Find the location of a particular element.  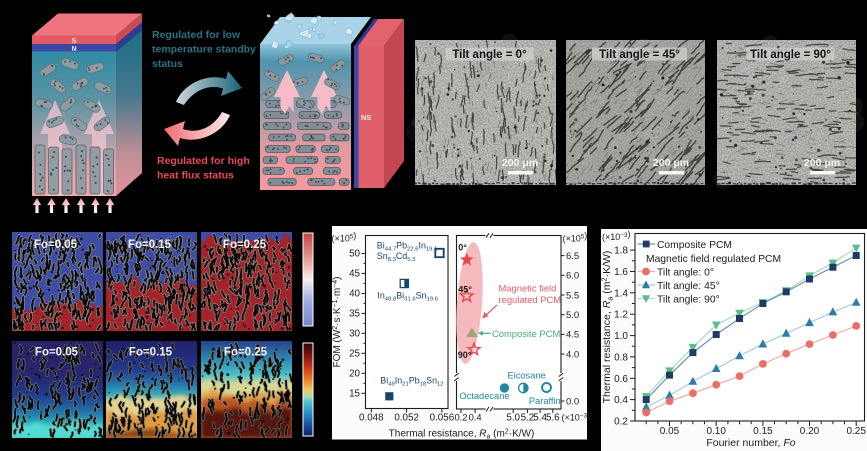

svg-text: 5.6 is located at coordinates (553, 418).